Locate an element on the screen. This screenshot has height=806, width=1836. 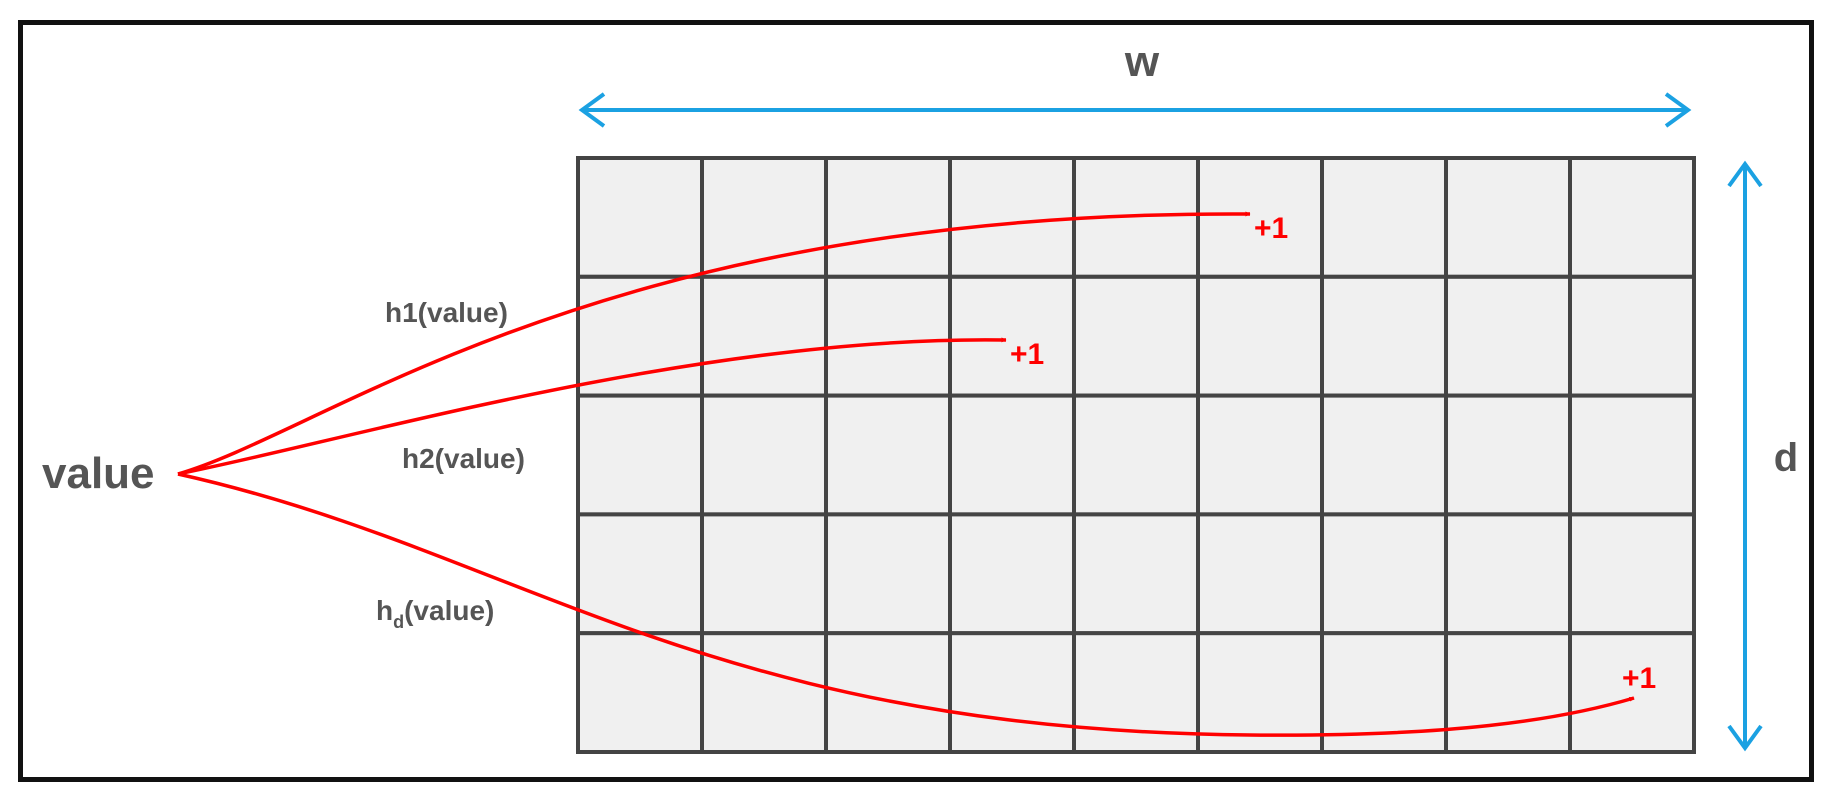
hash1-label: h1(value) is located at coordinates (446, 312).